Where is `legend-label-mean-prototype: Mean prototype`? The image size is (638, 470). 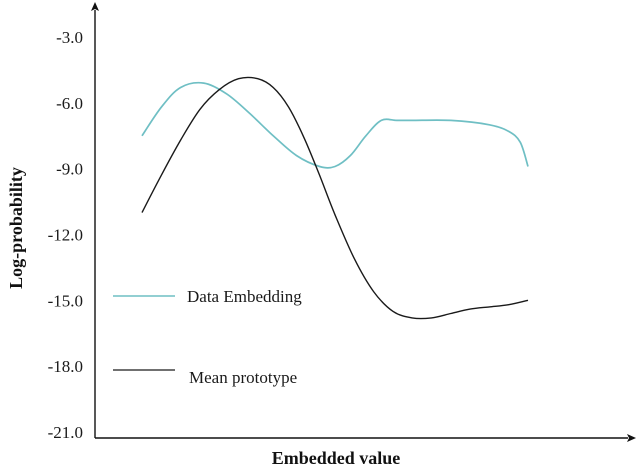 legend-label-mean-prototype: Mean prototype is located at coordinates (243, 377).